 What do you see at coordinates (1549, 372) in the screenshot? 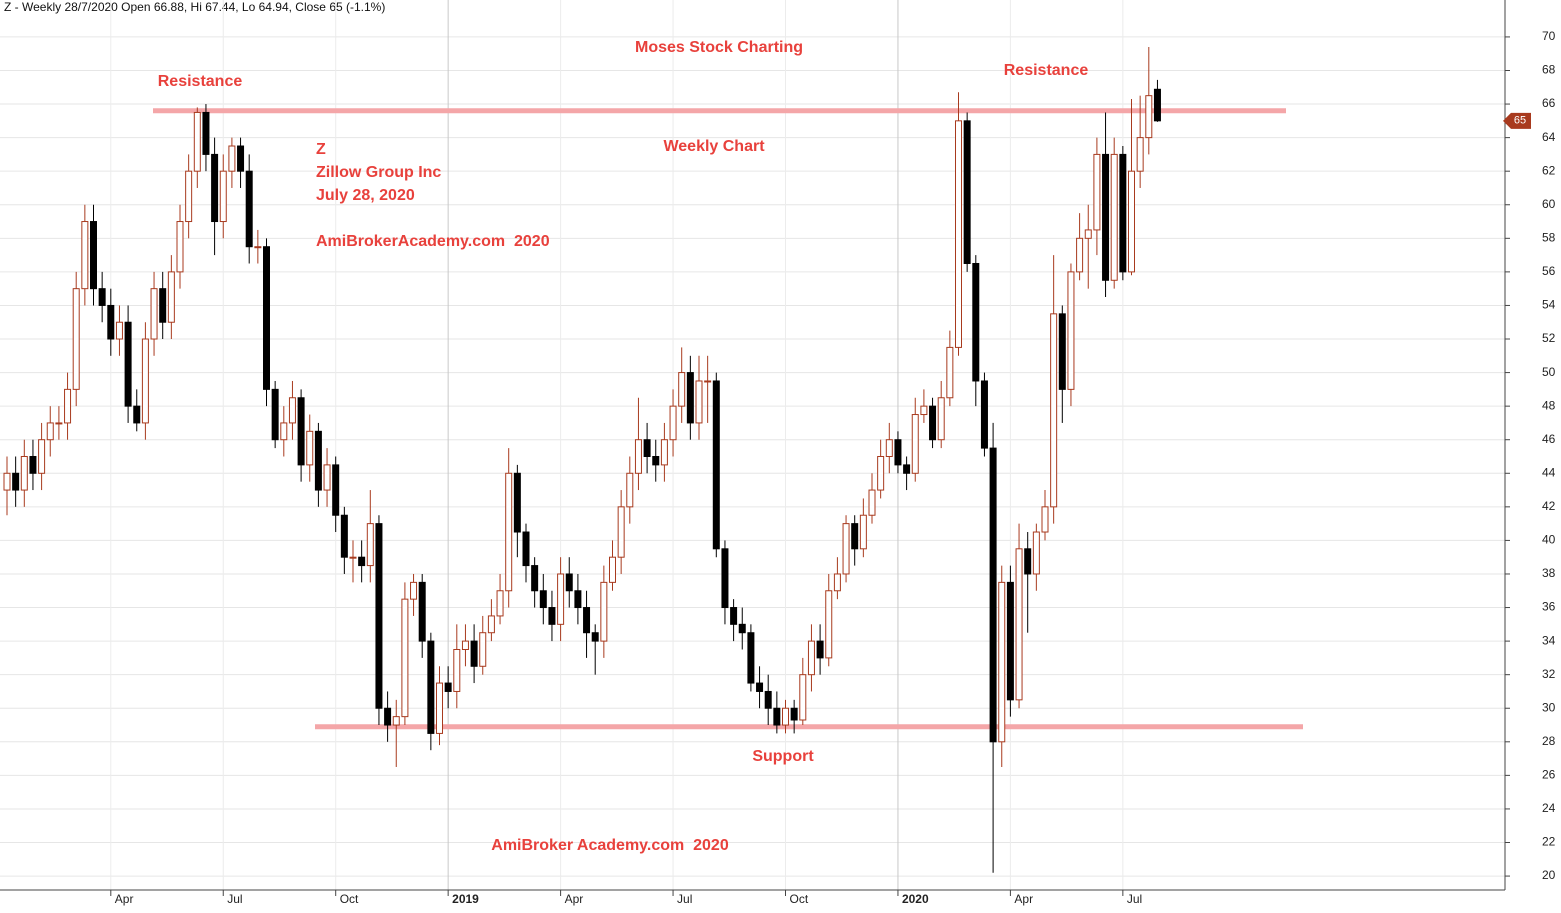
I see `y-tick-label: 50` at bounding box center [1549, 372].